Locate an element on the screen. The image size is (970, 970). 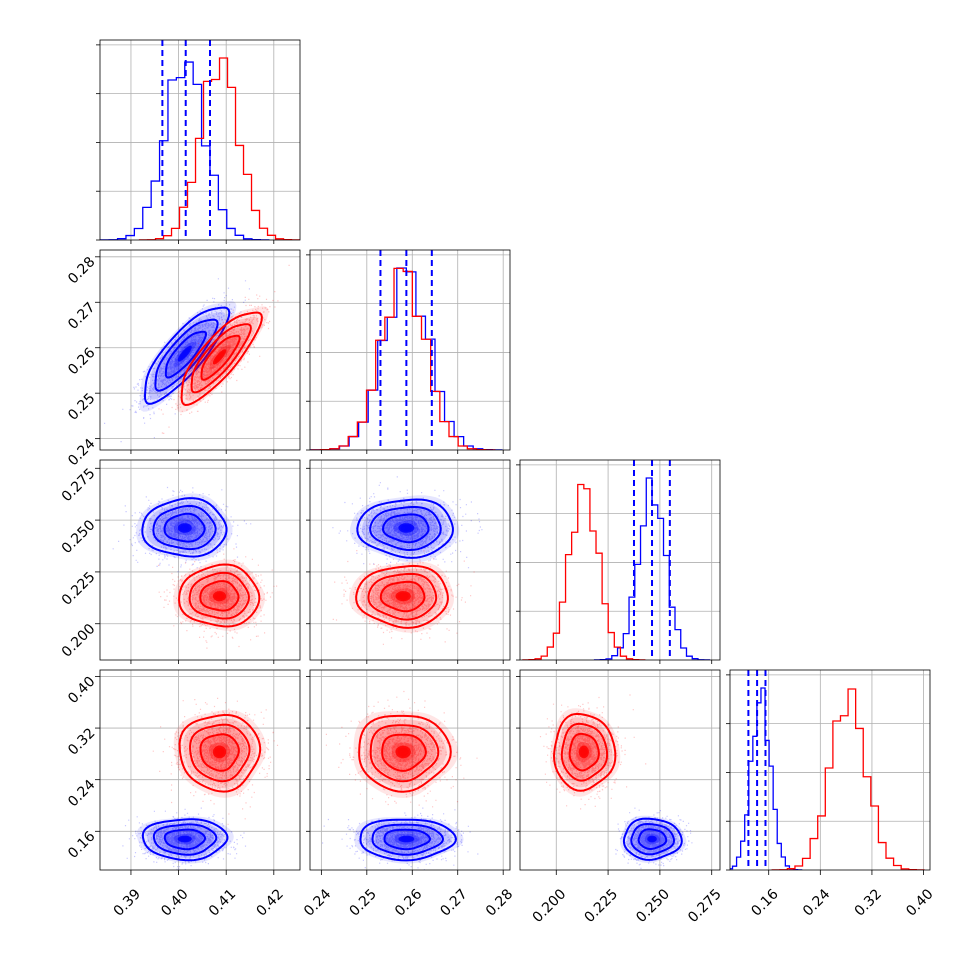
y-tick-label: 0.275 is located at coordinates (79, 485).